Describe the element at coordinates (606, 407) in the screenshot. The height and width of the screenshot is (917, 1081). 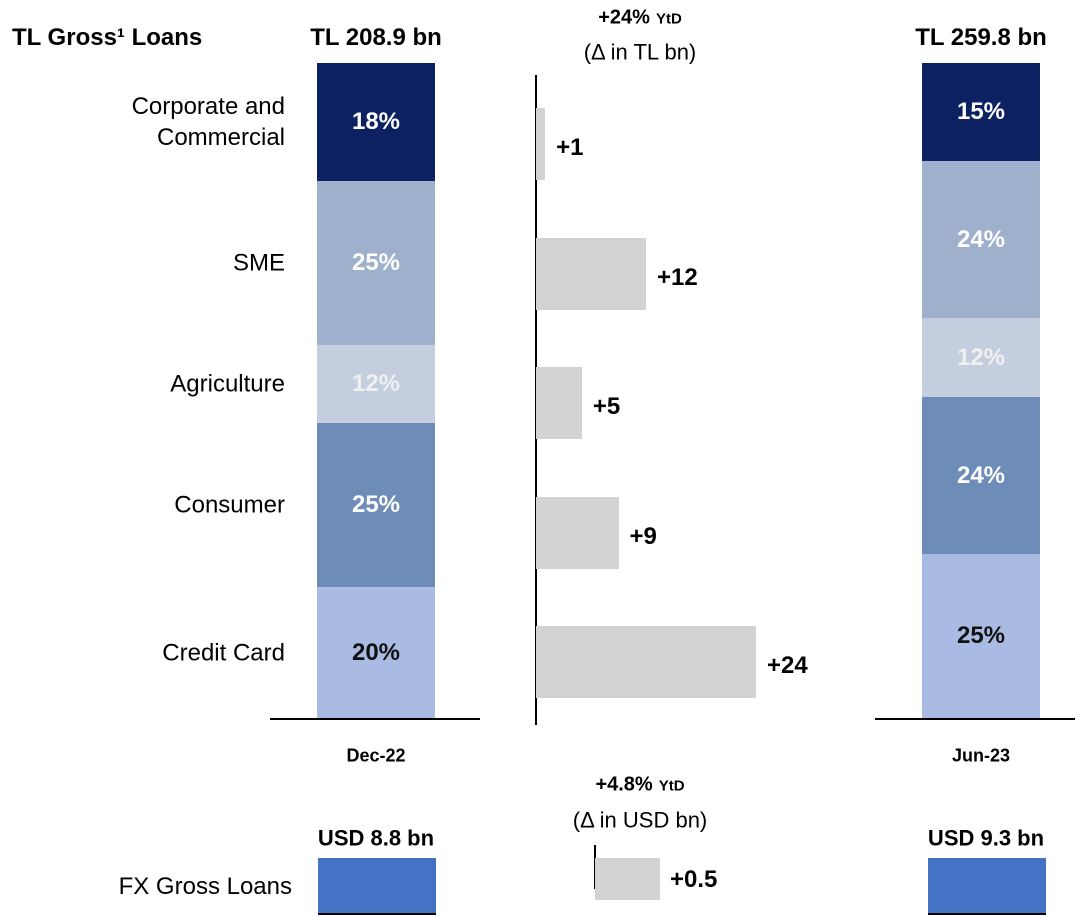
I see `delta-label: +5` at that location.